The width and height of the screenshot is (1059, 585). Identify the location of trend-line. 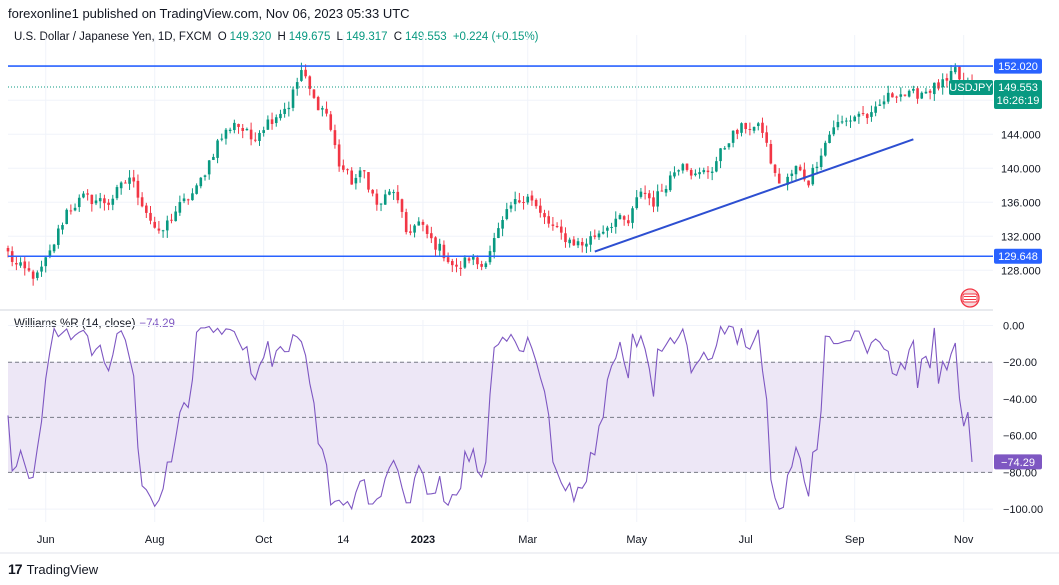
(754, 195).